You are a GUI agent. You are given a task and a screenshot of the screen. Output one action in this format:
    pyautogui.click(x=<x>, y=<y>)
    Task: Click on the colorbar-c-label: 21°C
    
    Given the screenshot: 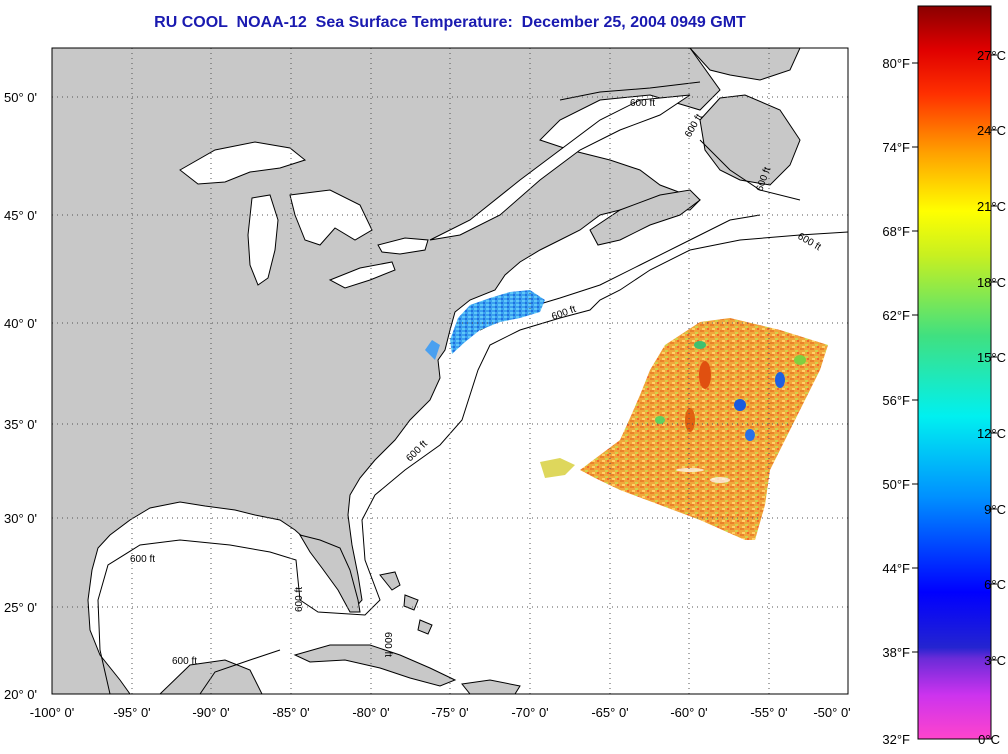 What is the action you would take?
    pyautogui.click(x=991, y=206)
    